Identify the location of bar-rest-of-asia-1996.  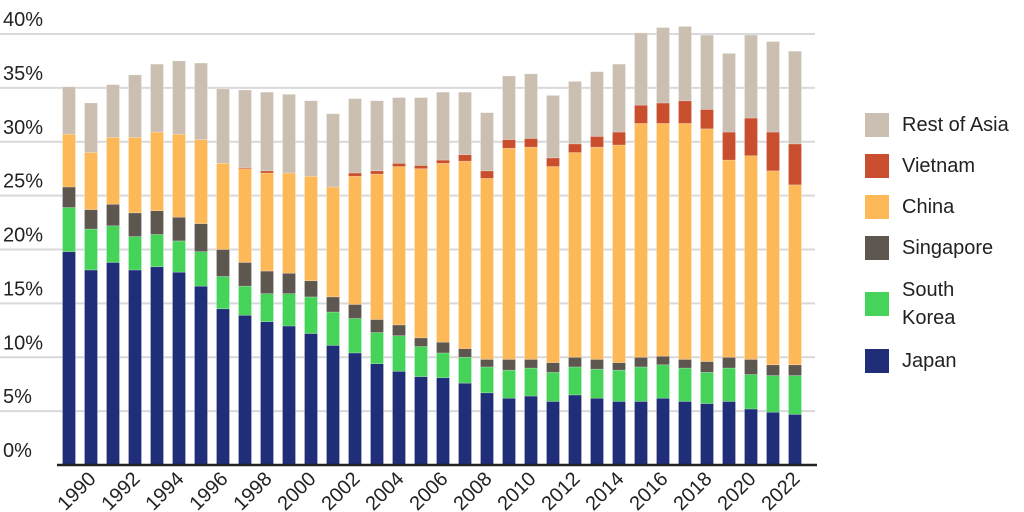
(223, 126).